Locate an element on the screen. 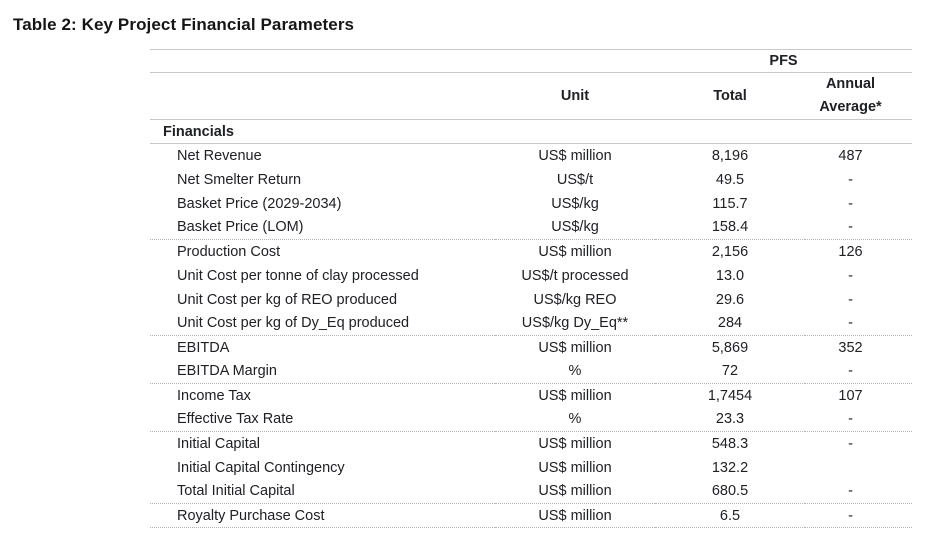  row-annual-average: 487 is located at coordinates (850, 155).